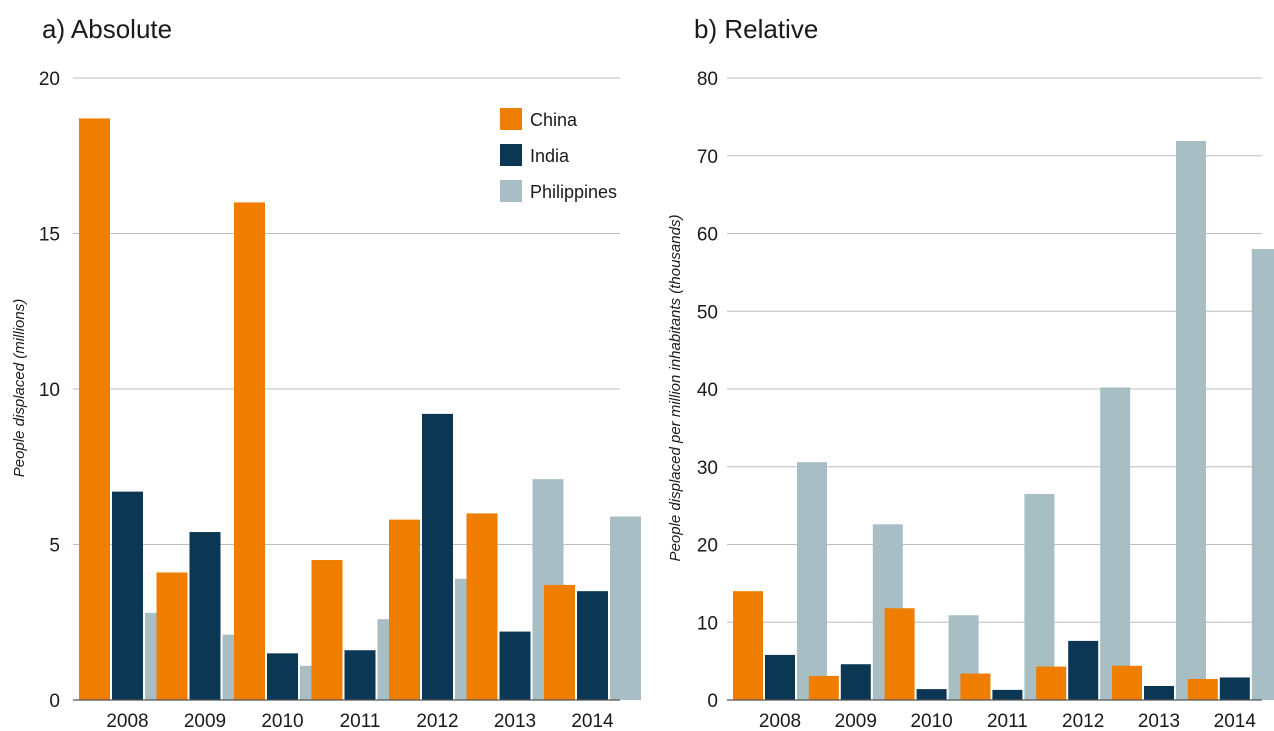 The height and width of the screenshot is (731, 1274). What do you see at coordinates (1115, 543) in the screenshot?
I see `bar-philippines-2012` at bounding box center [1115, 543].